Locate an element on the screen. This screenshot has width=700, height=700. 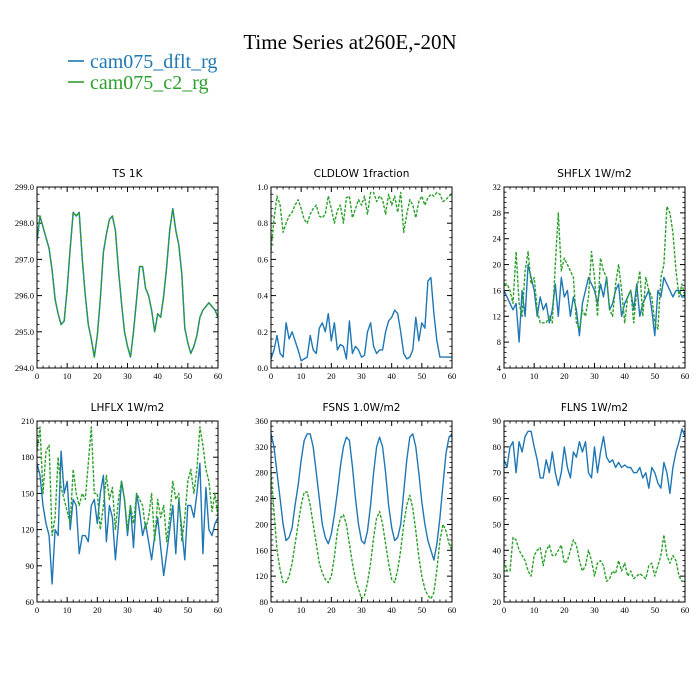
y-tick-label: 40 is located at coordinates (497, 550).